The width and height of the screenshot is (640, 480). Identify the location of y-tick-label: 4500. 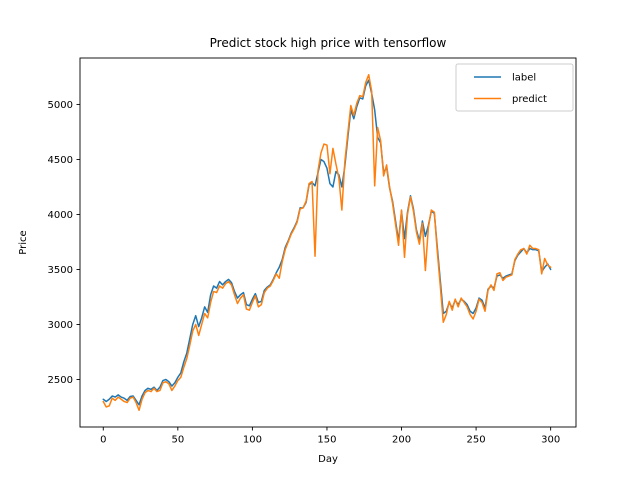
(60, 160).